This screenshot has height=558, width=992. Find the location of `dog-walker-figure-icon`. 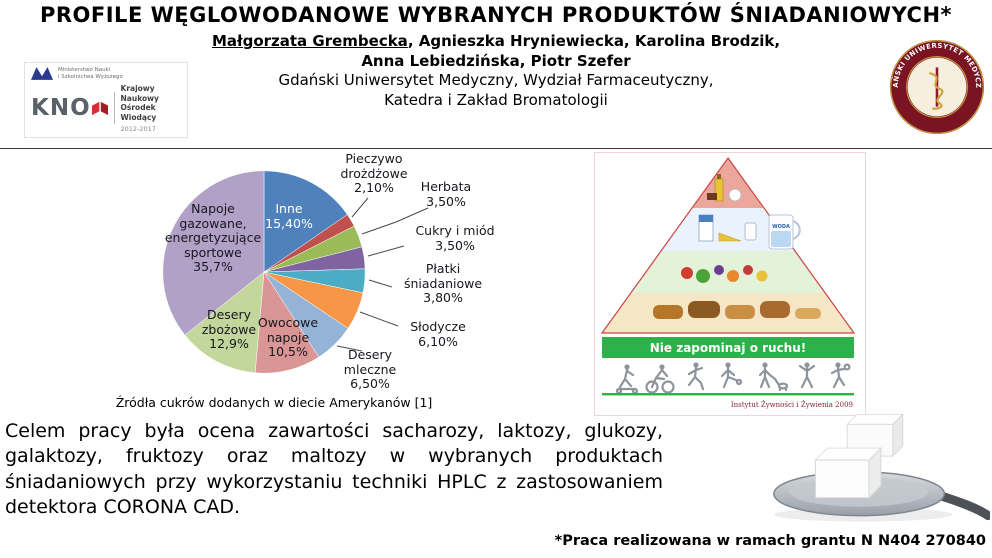

dog-walker-figure-icon is located at coordinates (773, 377).